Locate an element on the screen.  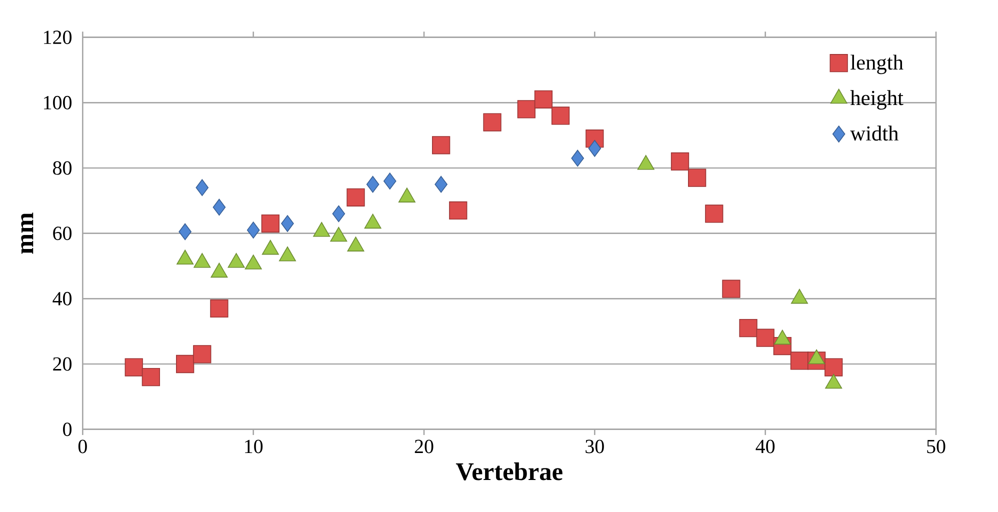
y-tick-label: 20 is located at coordinates (62, 364).